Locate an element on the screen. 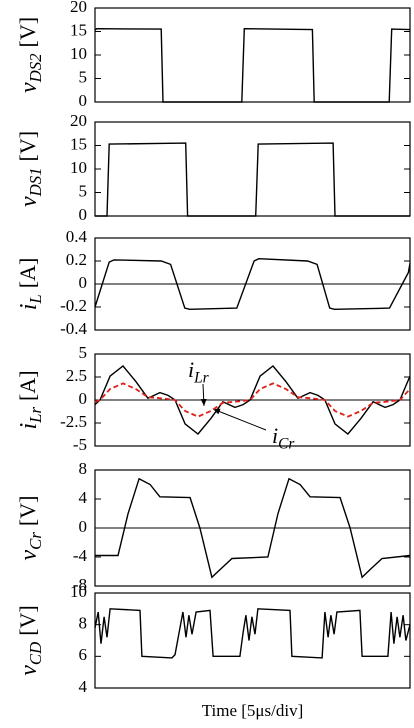  y-tick-label: -0.2 is located at coordinates (73, 305).